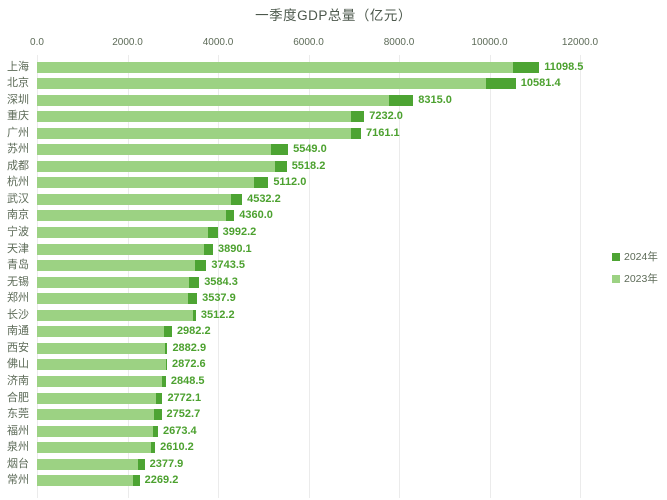  What do you see at coordinates (264, 198) in the screenshot?
I see `value-label: 4532.2` at bounding box center [264, 198].